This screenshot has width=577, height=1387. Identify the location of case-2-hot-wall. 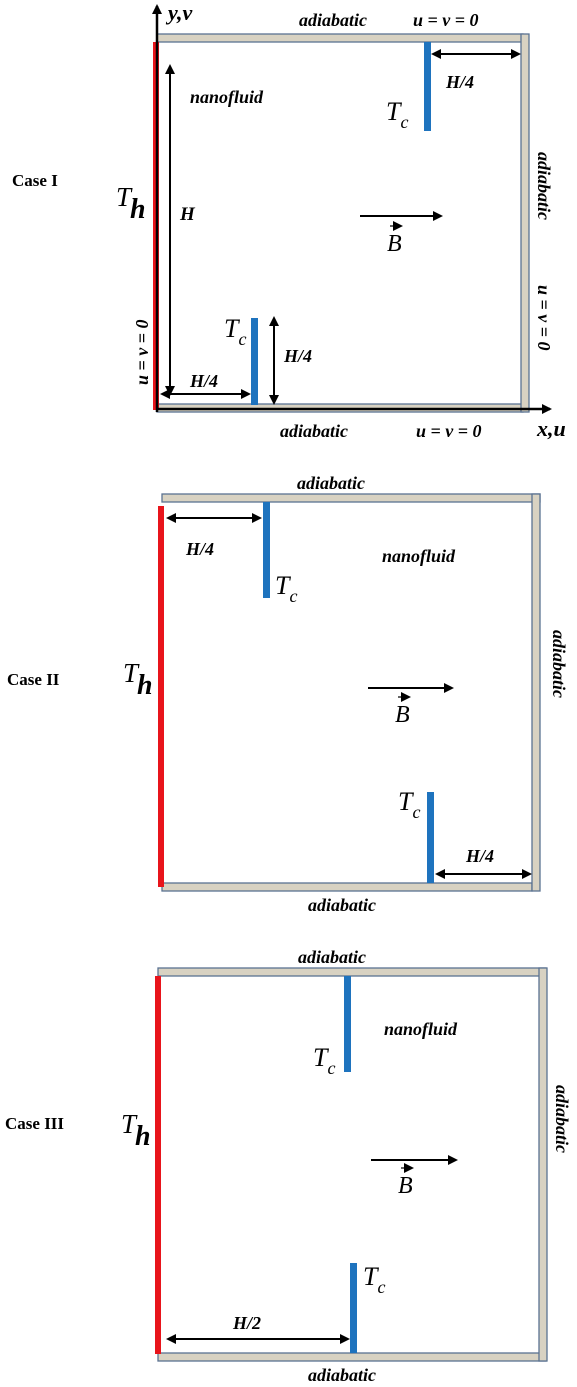
(161, 696).